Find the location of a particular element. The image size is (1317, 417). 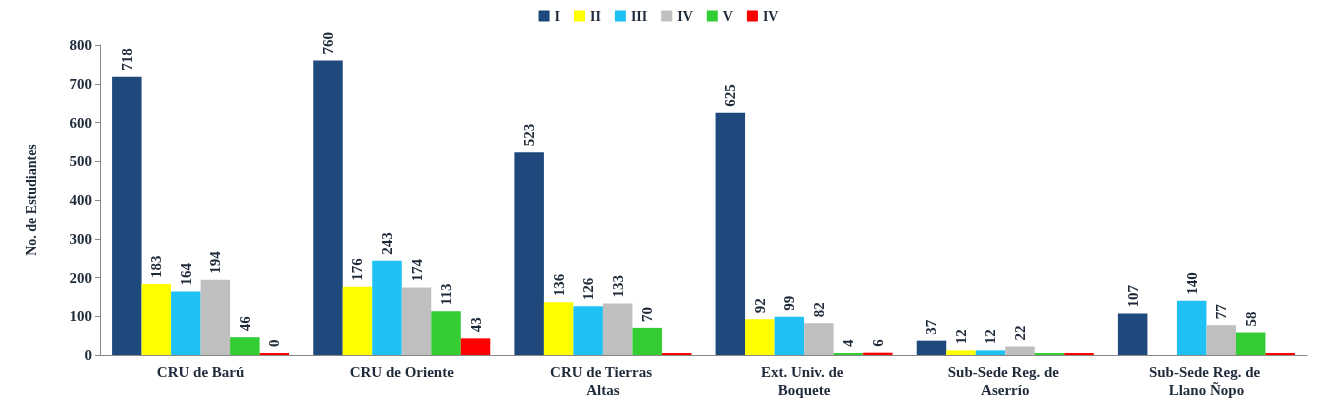

data-label: 107 is located at coordinates (1132, 296).